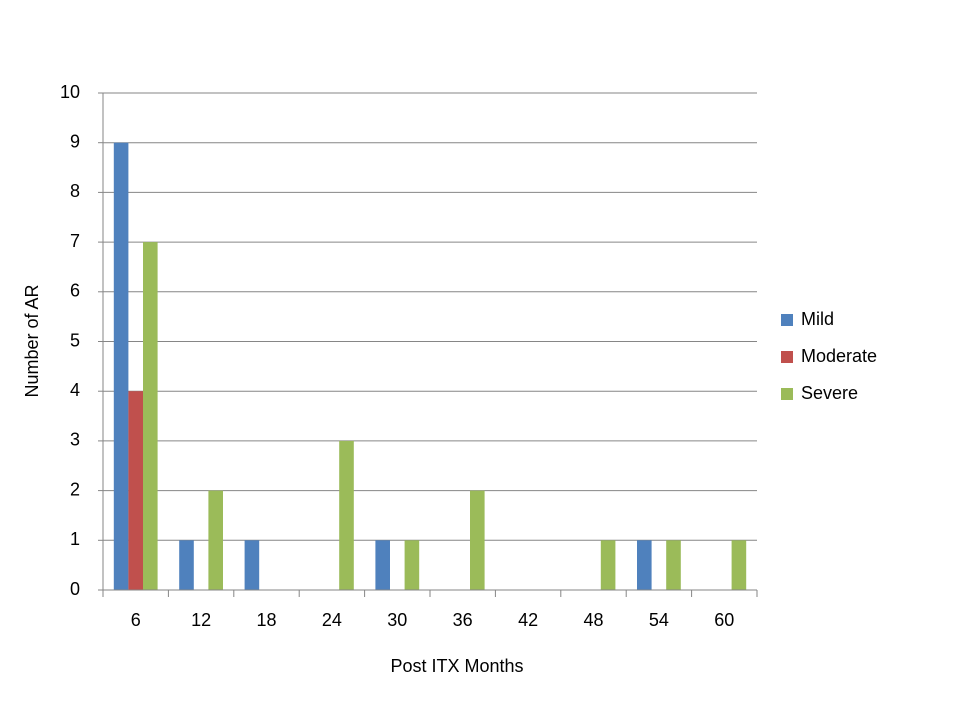 The image size is (960, 720). Describe the element at coordinates (593, 620) in the screenshot. I see `x-tick-label: 48` at that location.